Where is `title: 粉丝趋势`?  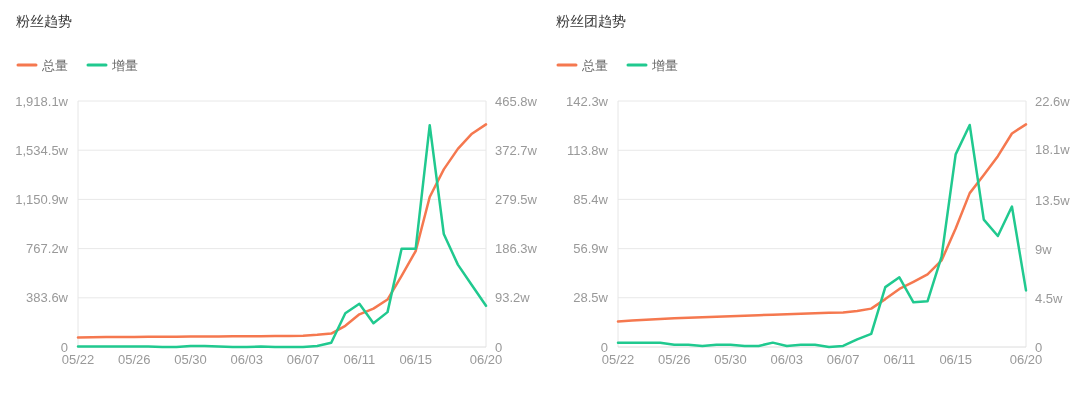
title: 粉丝趋势 is located at coordinates (44, 21).